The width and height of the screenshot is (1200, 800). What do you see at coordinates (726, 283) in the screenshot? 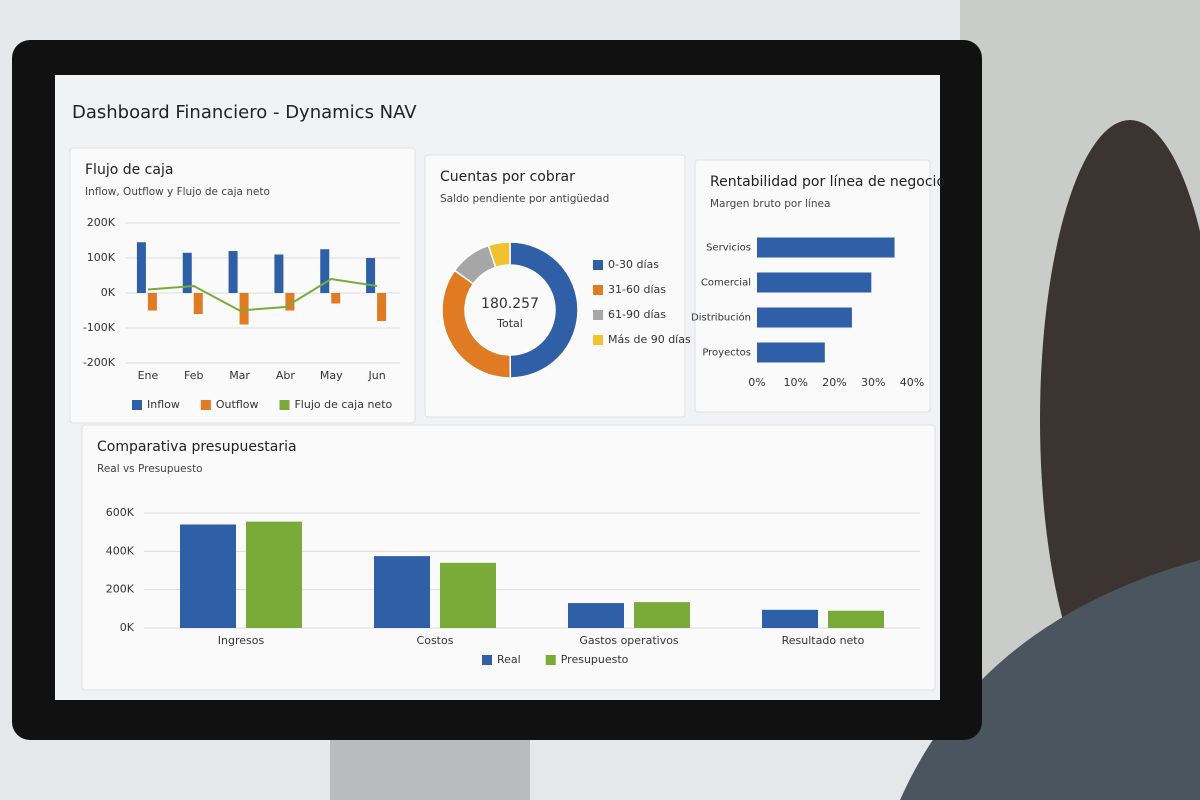
I see `y-tick-label: Comercial` at bounding box center [726, 283].